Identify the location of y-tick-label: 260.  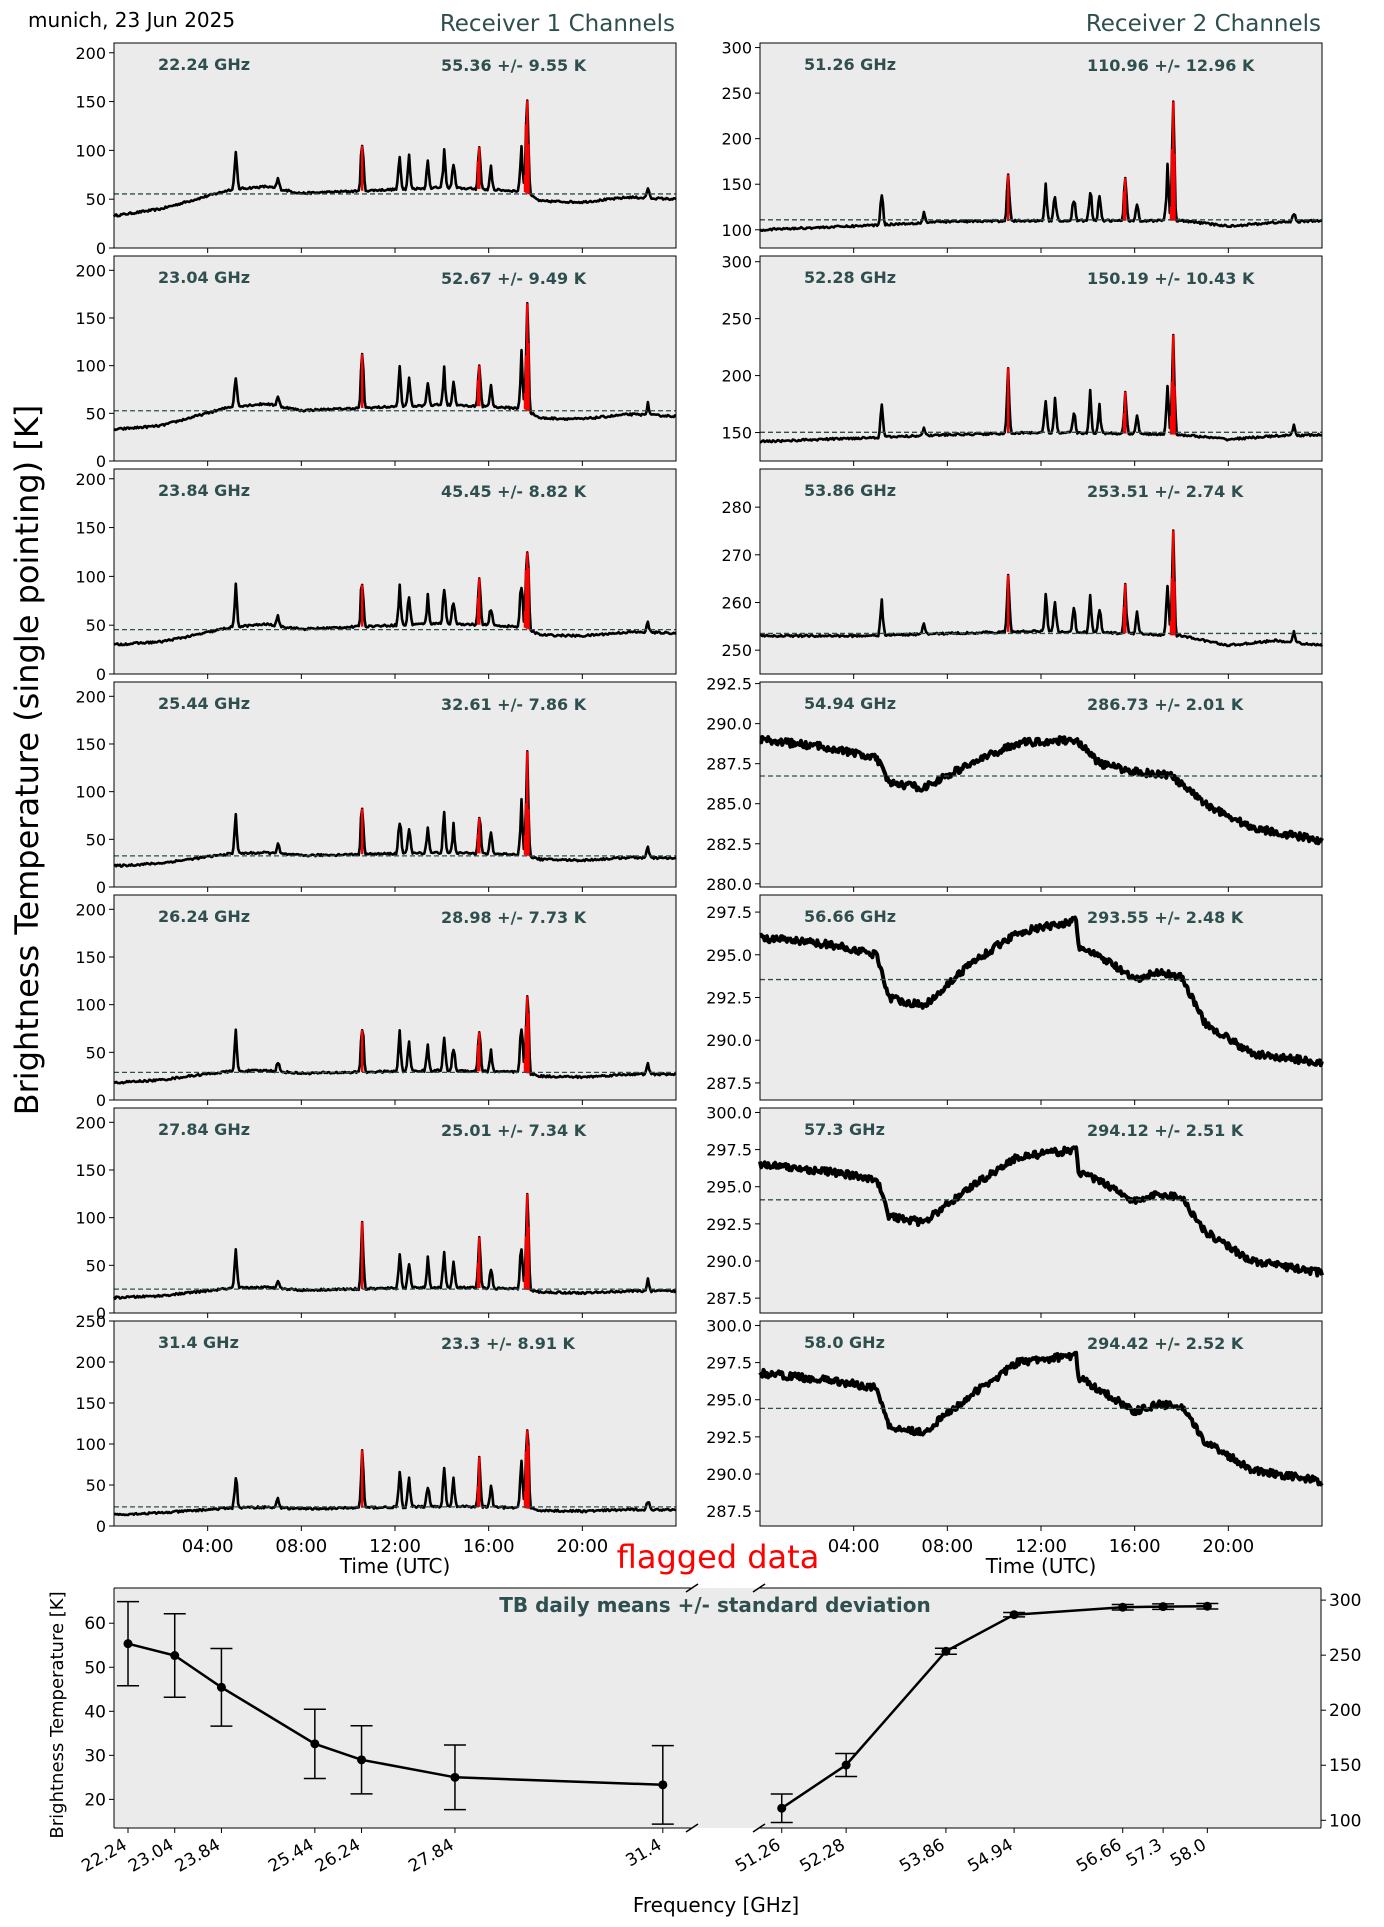
(736, 602).